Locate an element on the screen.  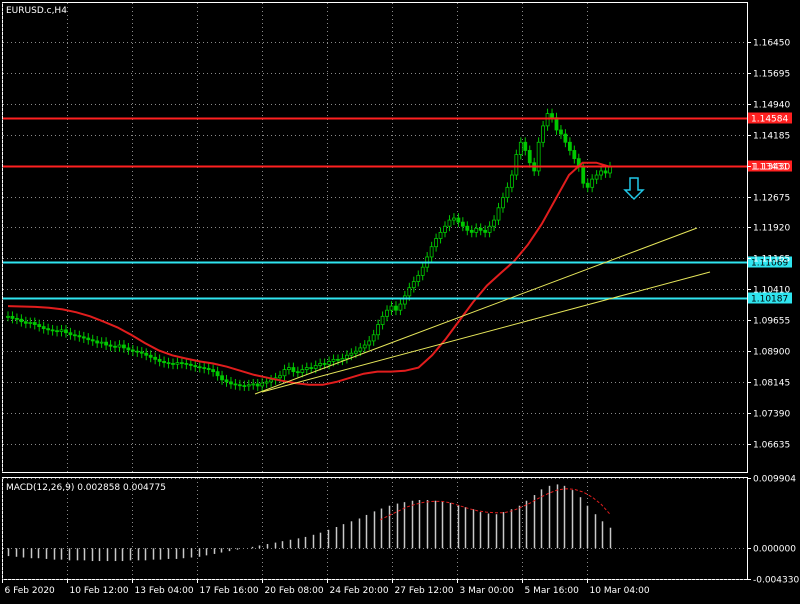
x-tick-label: 24 Feb 20:00 is located at coordinates (359, 591).